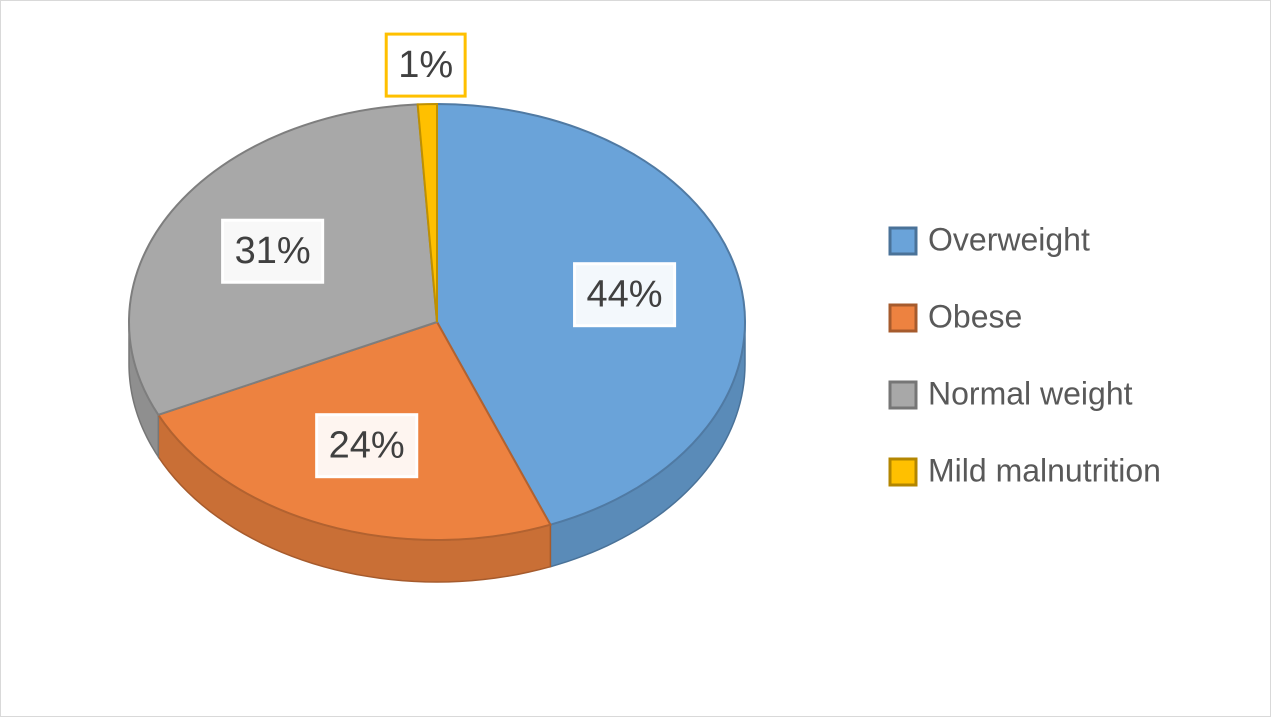 This screenshot has height=717, width=1271. I want to click on legend-label: Normal weight, so click(1030, 393).